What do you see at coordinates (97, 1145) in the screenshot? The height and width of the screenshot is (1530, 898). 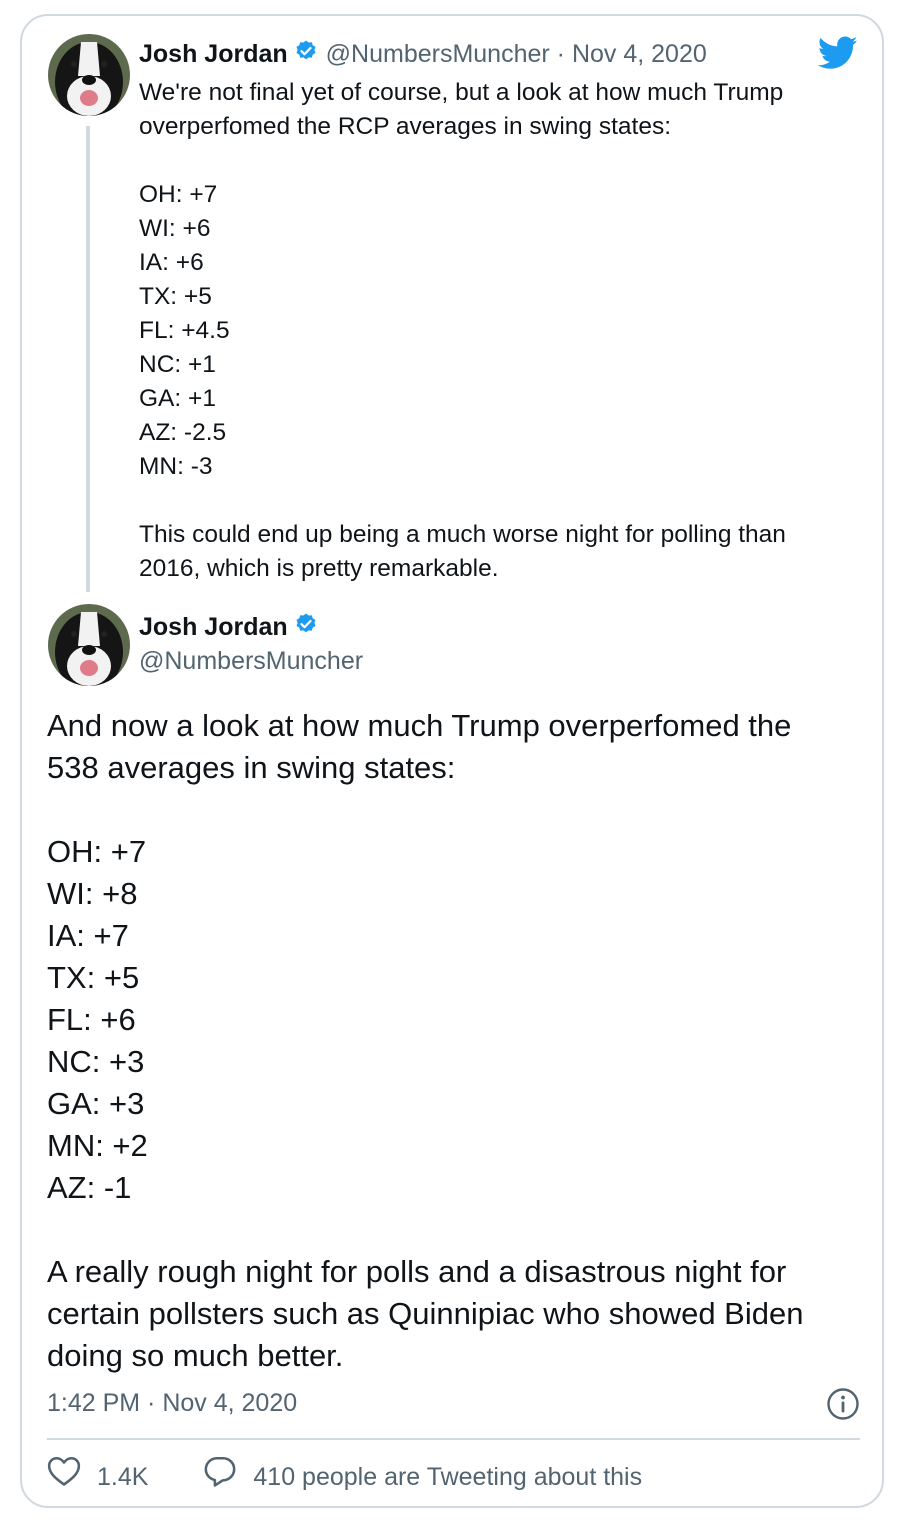 I see `tweet-text-line: MN: +2` at bounding box center [97, 1145].